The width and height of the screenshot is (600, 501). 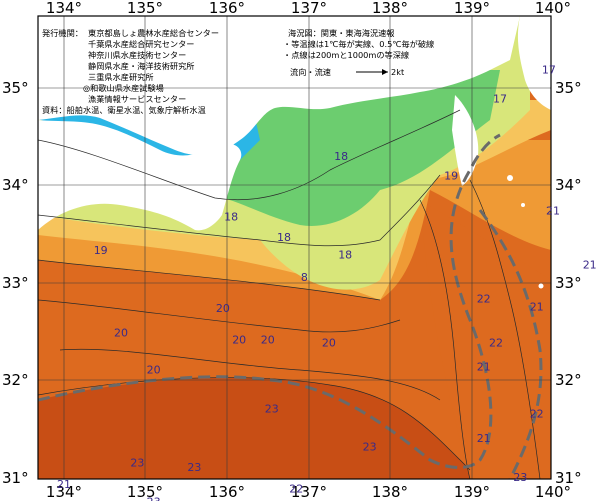 I want to click on issuer-line: 静岡県水産・海洋技術研究所, so click(x=141, y=66).